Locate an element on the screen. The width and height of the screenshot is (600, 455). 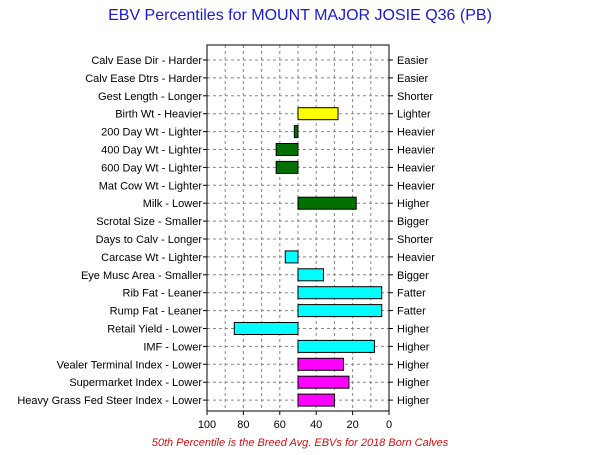
x-tick-label: 60 is located at coordinates (280, 425).